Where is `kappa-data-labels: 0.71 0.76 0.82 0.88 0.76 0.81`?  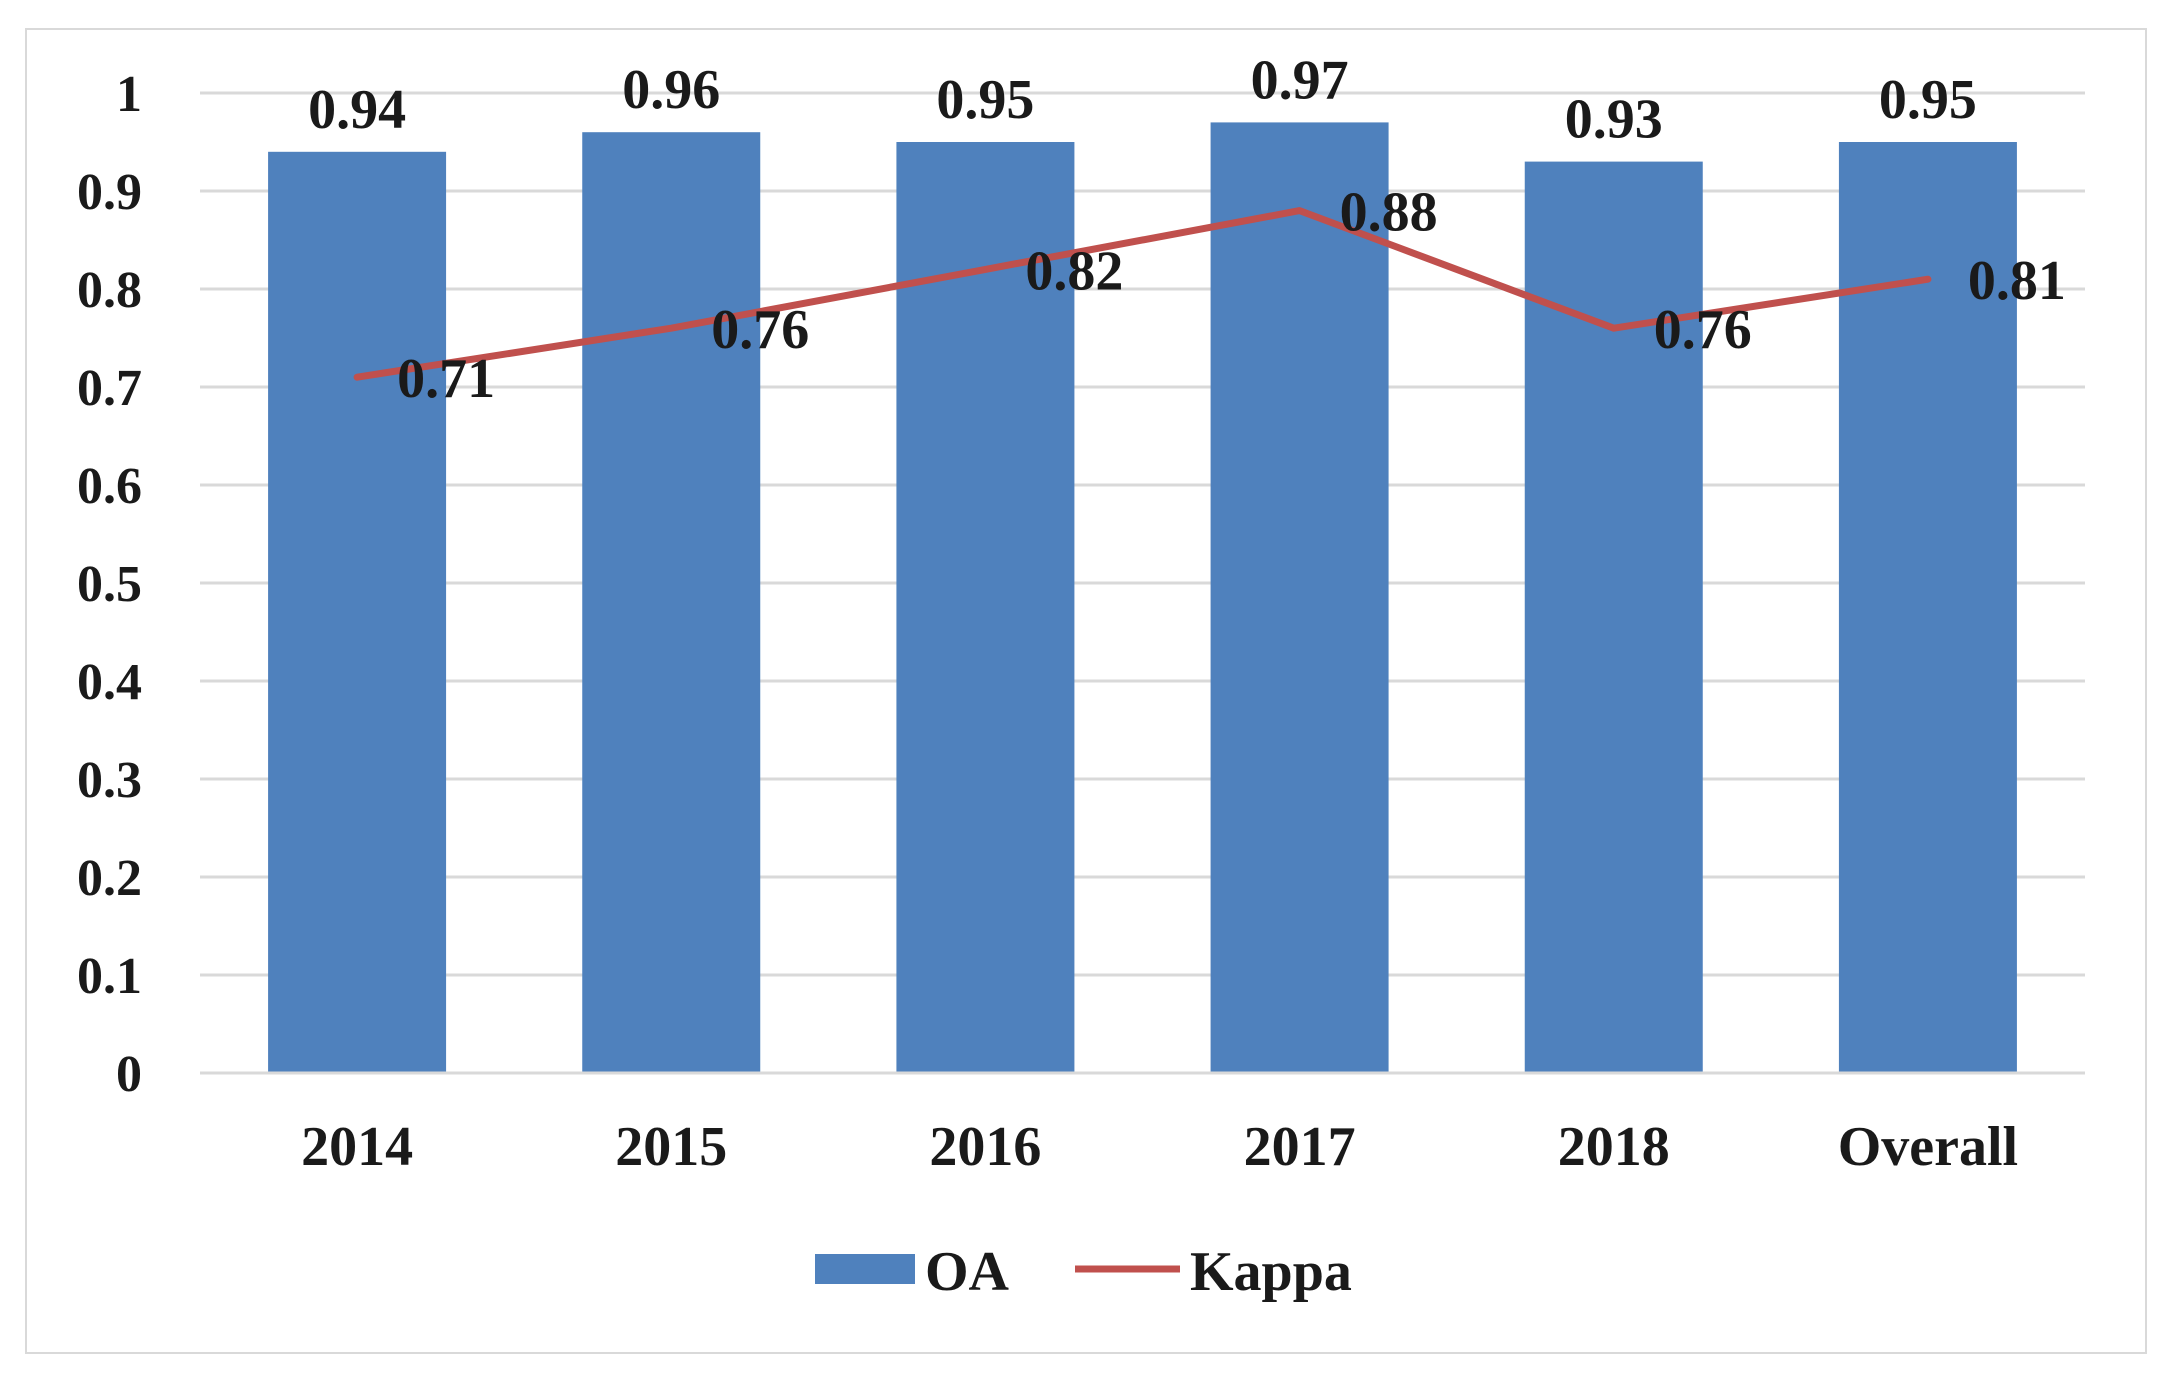 kappa-data-labels: 0.71 0.76 0.82 0.88 0.76 0.81 is located at coordinates (1231, 296).